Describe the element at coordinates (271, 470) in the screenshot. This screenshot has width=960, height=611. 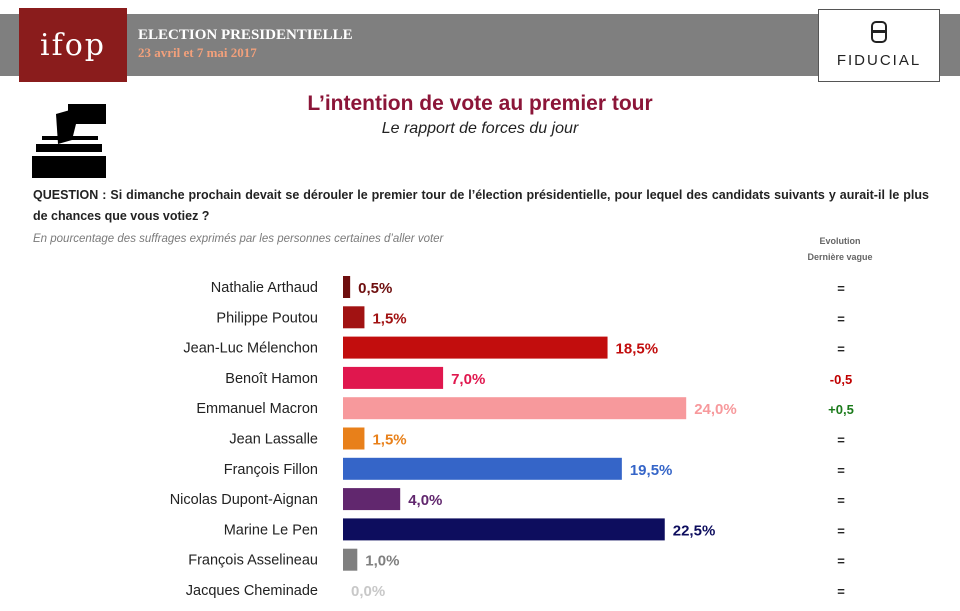
I see `category-label: François Fillon` at that location.